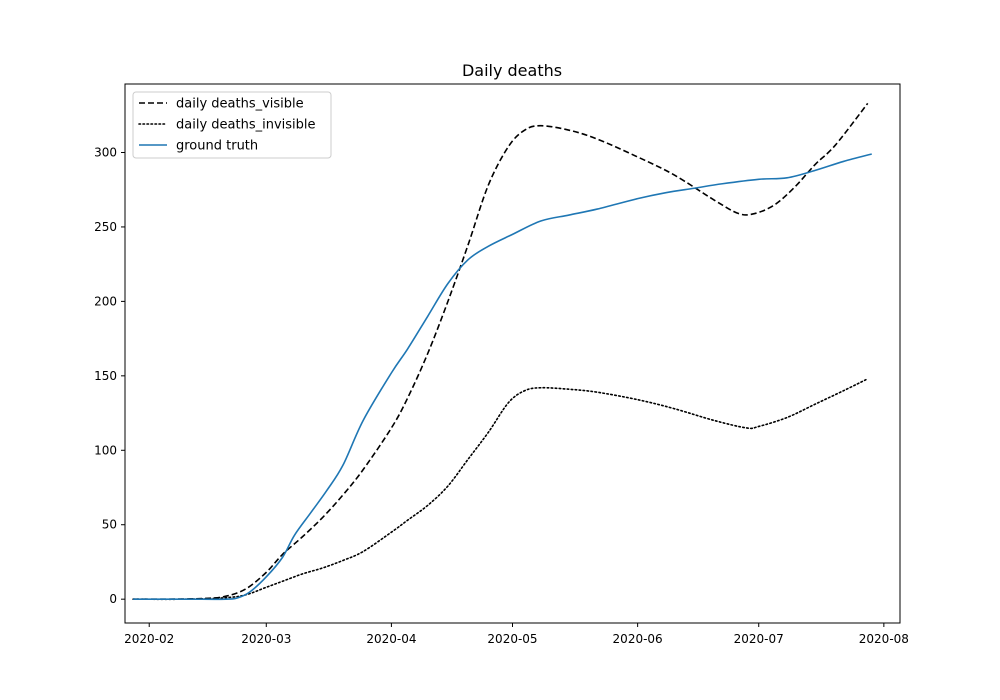 This screenshot has width=1000, height=700. What do you see at coordinates (105, 152) in the screenshot?
I see `y-tick-label: 300` at bounding box center [105, 152].